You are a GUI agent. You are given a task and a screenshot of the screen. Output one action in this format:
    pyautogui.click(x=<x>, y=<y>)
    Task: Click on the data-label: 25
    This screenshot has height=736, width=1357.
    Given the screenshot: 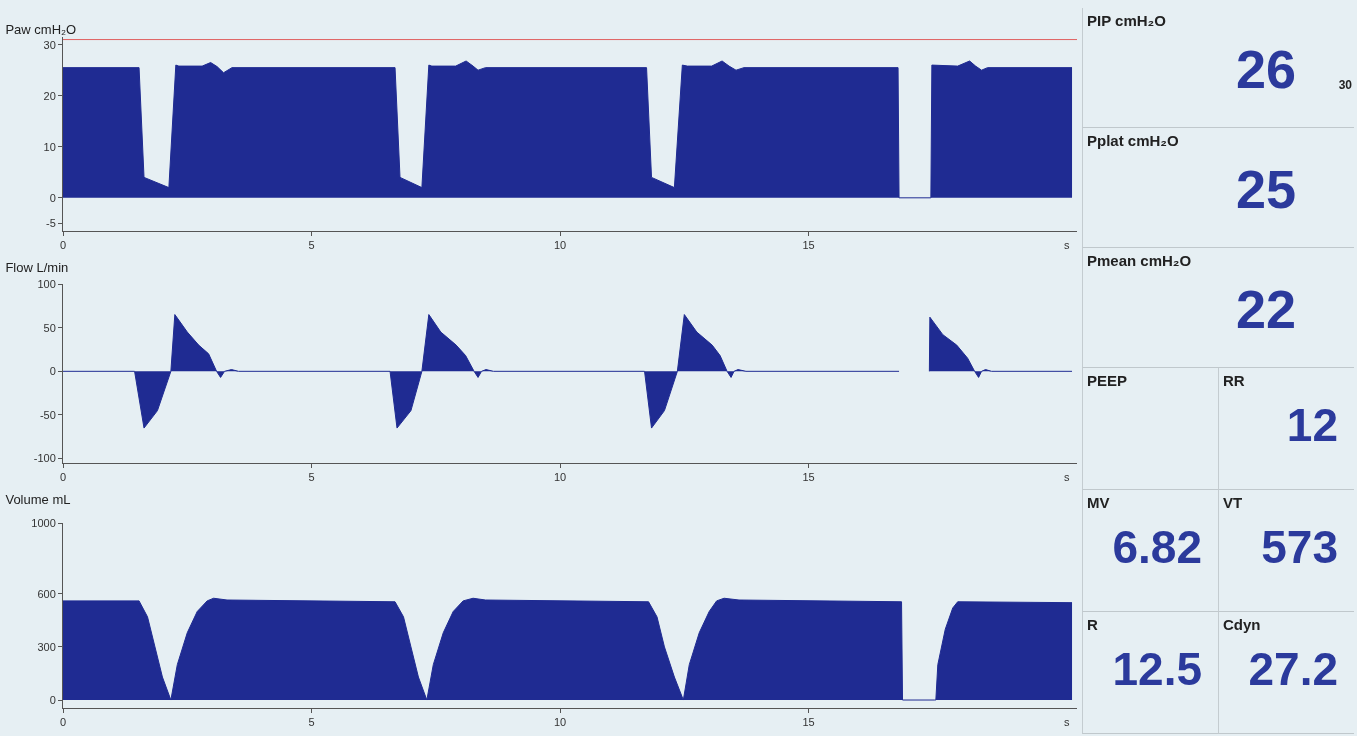 What is the action you would take?
    pyautogui.click(x=1265, y=189)
    